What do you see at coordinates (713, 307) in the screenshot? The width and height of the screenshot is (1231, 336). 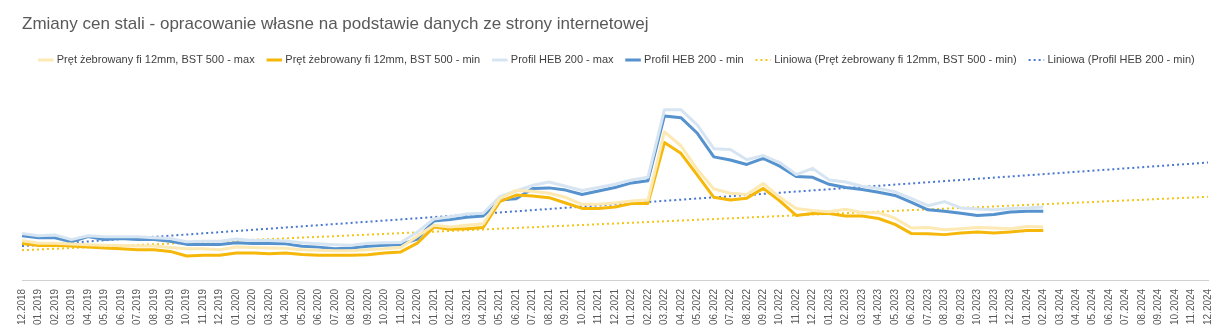 I see `x-tick-label: 06.2022` at bounding box center [713, 307].